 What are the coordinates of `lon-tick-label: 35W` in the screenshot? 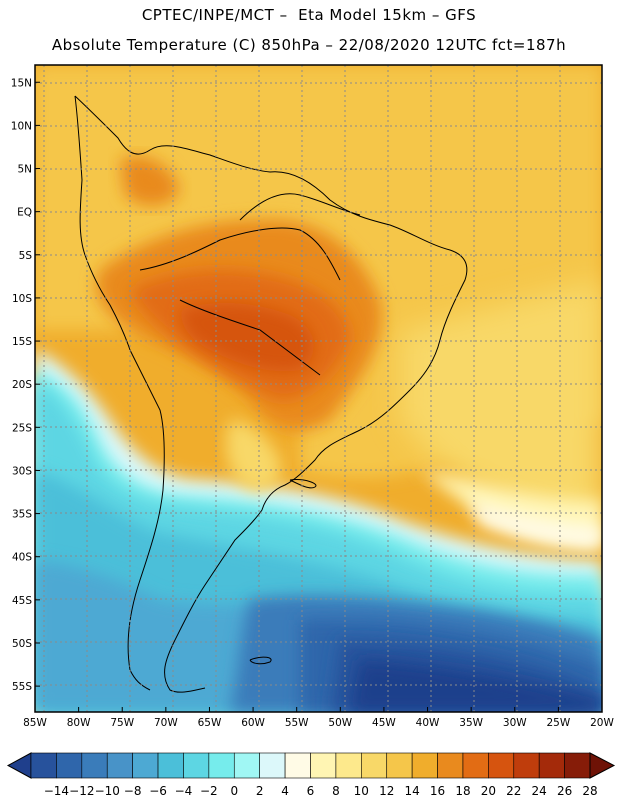 It's located at (471, 723).